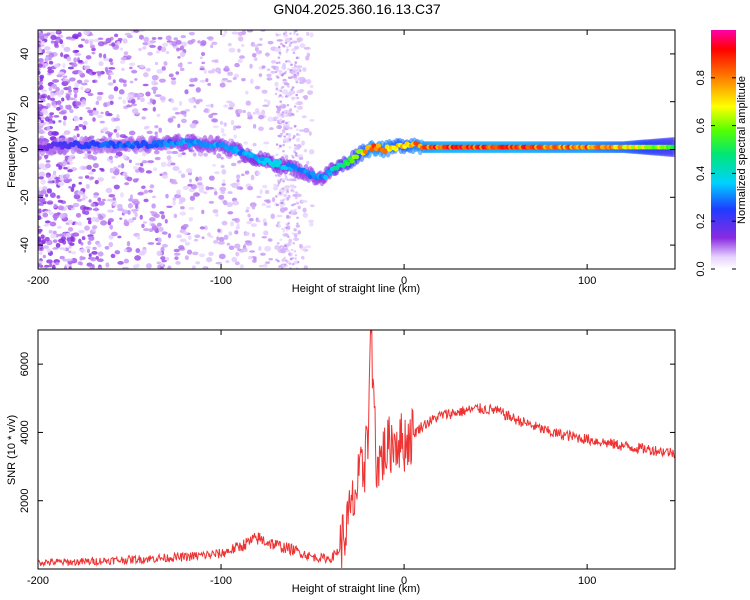 The image size is (750, 600). What do you see at coordinates (701, 125) in the screenshot?
I see `colorbar-tick-label: 0.6` at bounding box center [701, 125].